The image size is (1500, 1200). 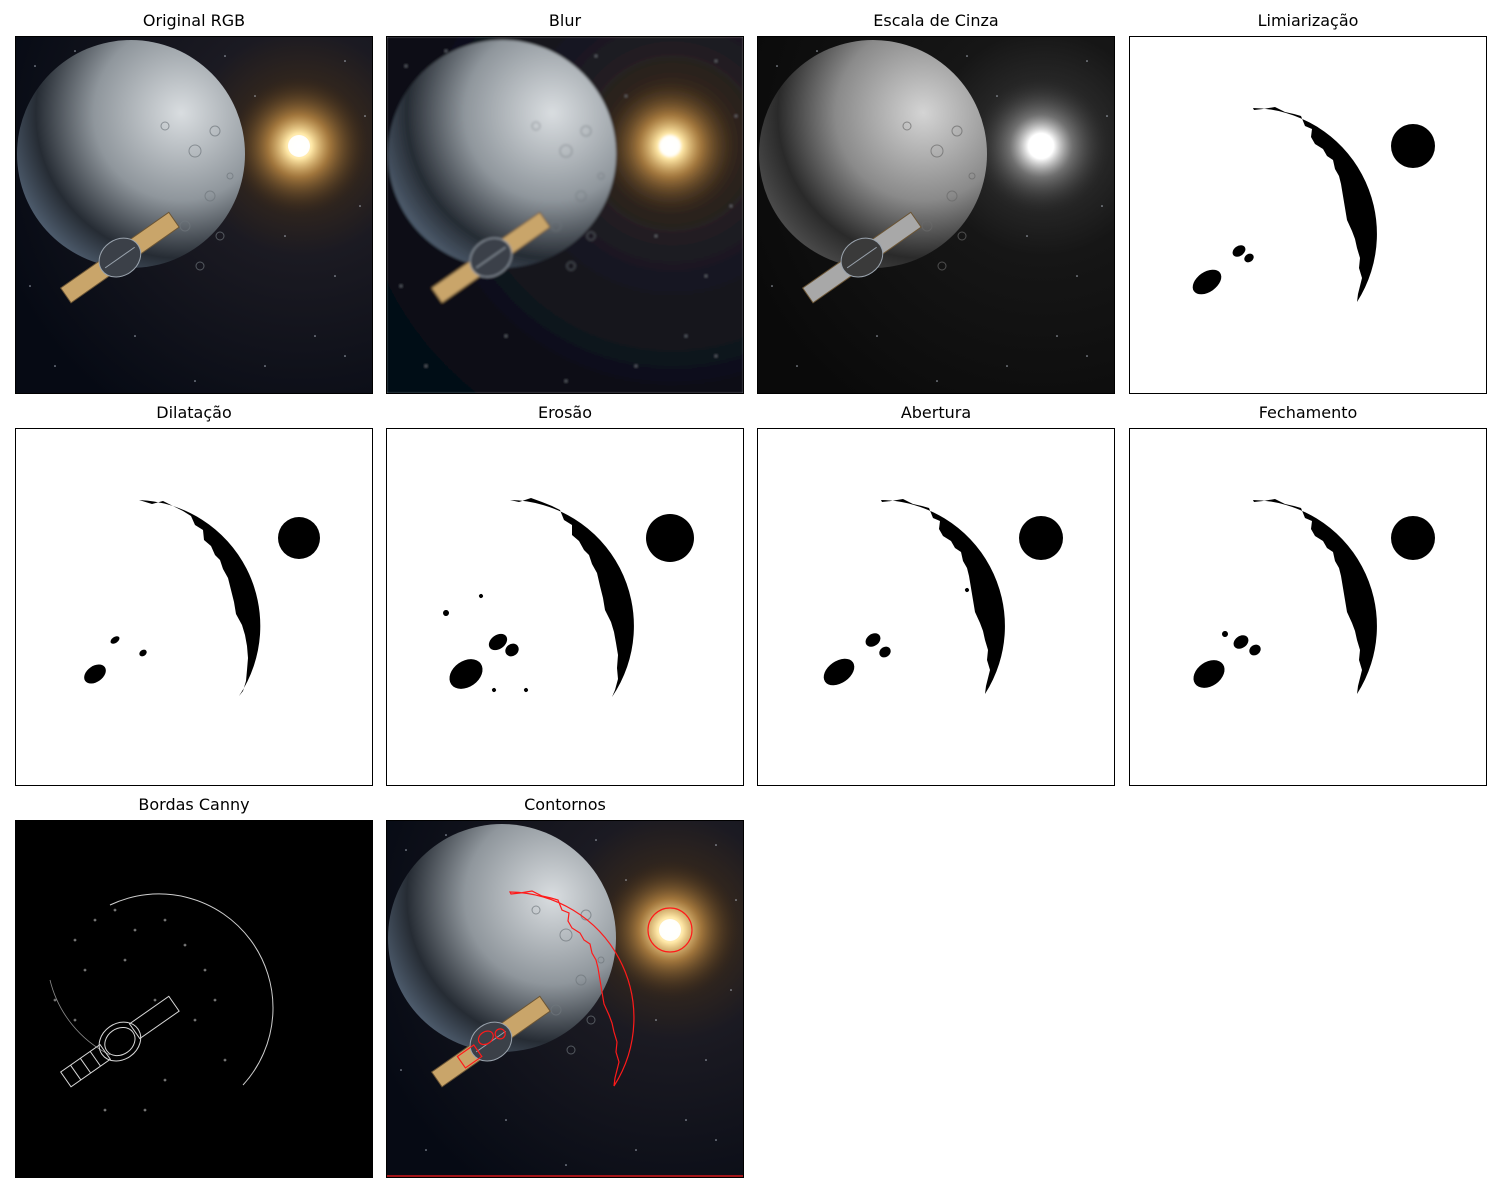 I want to click on panel-contours: Contornos, so click(x=565, y=986).